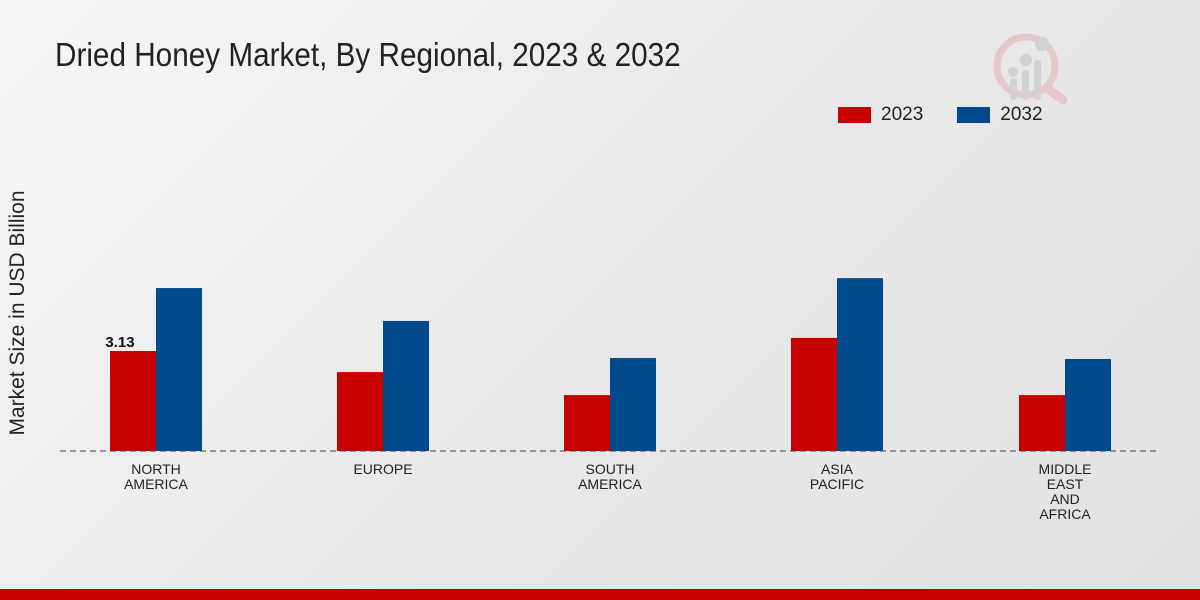  I want to click on legend-label-2032: 2032, so click(1021, 114).